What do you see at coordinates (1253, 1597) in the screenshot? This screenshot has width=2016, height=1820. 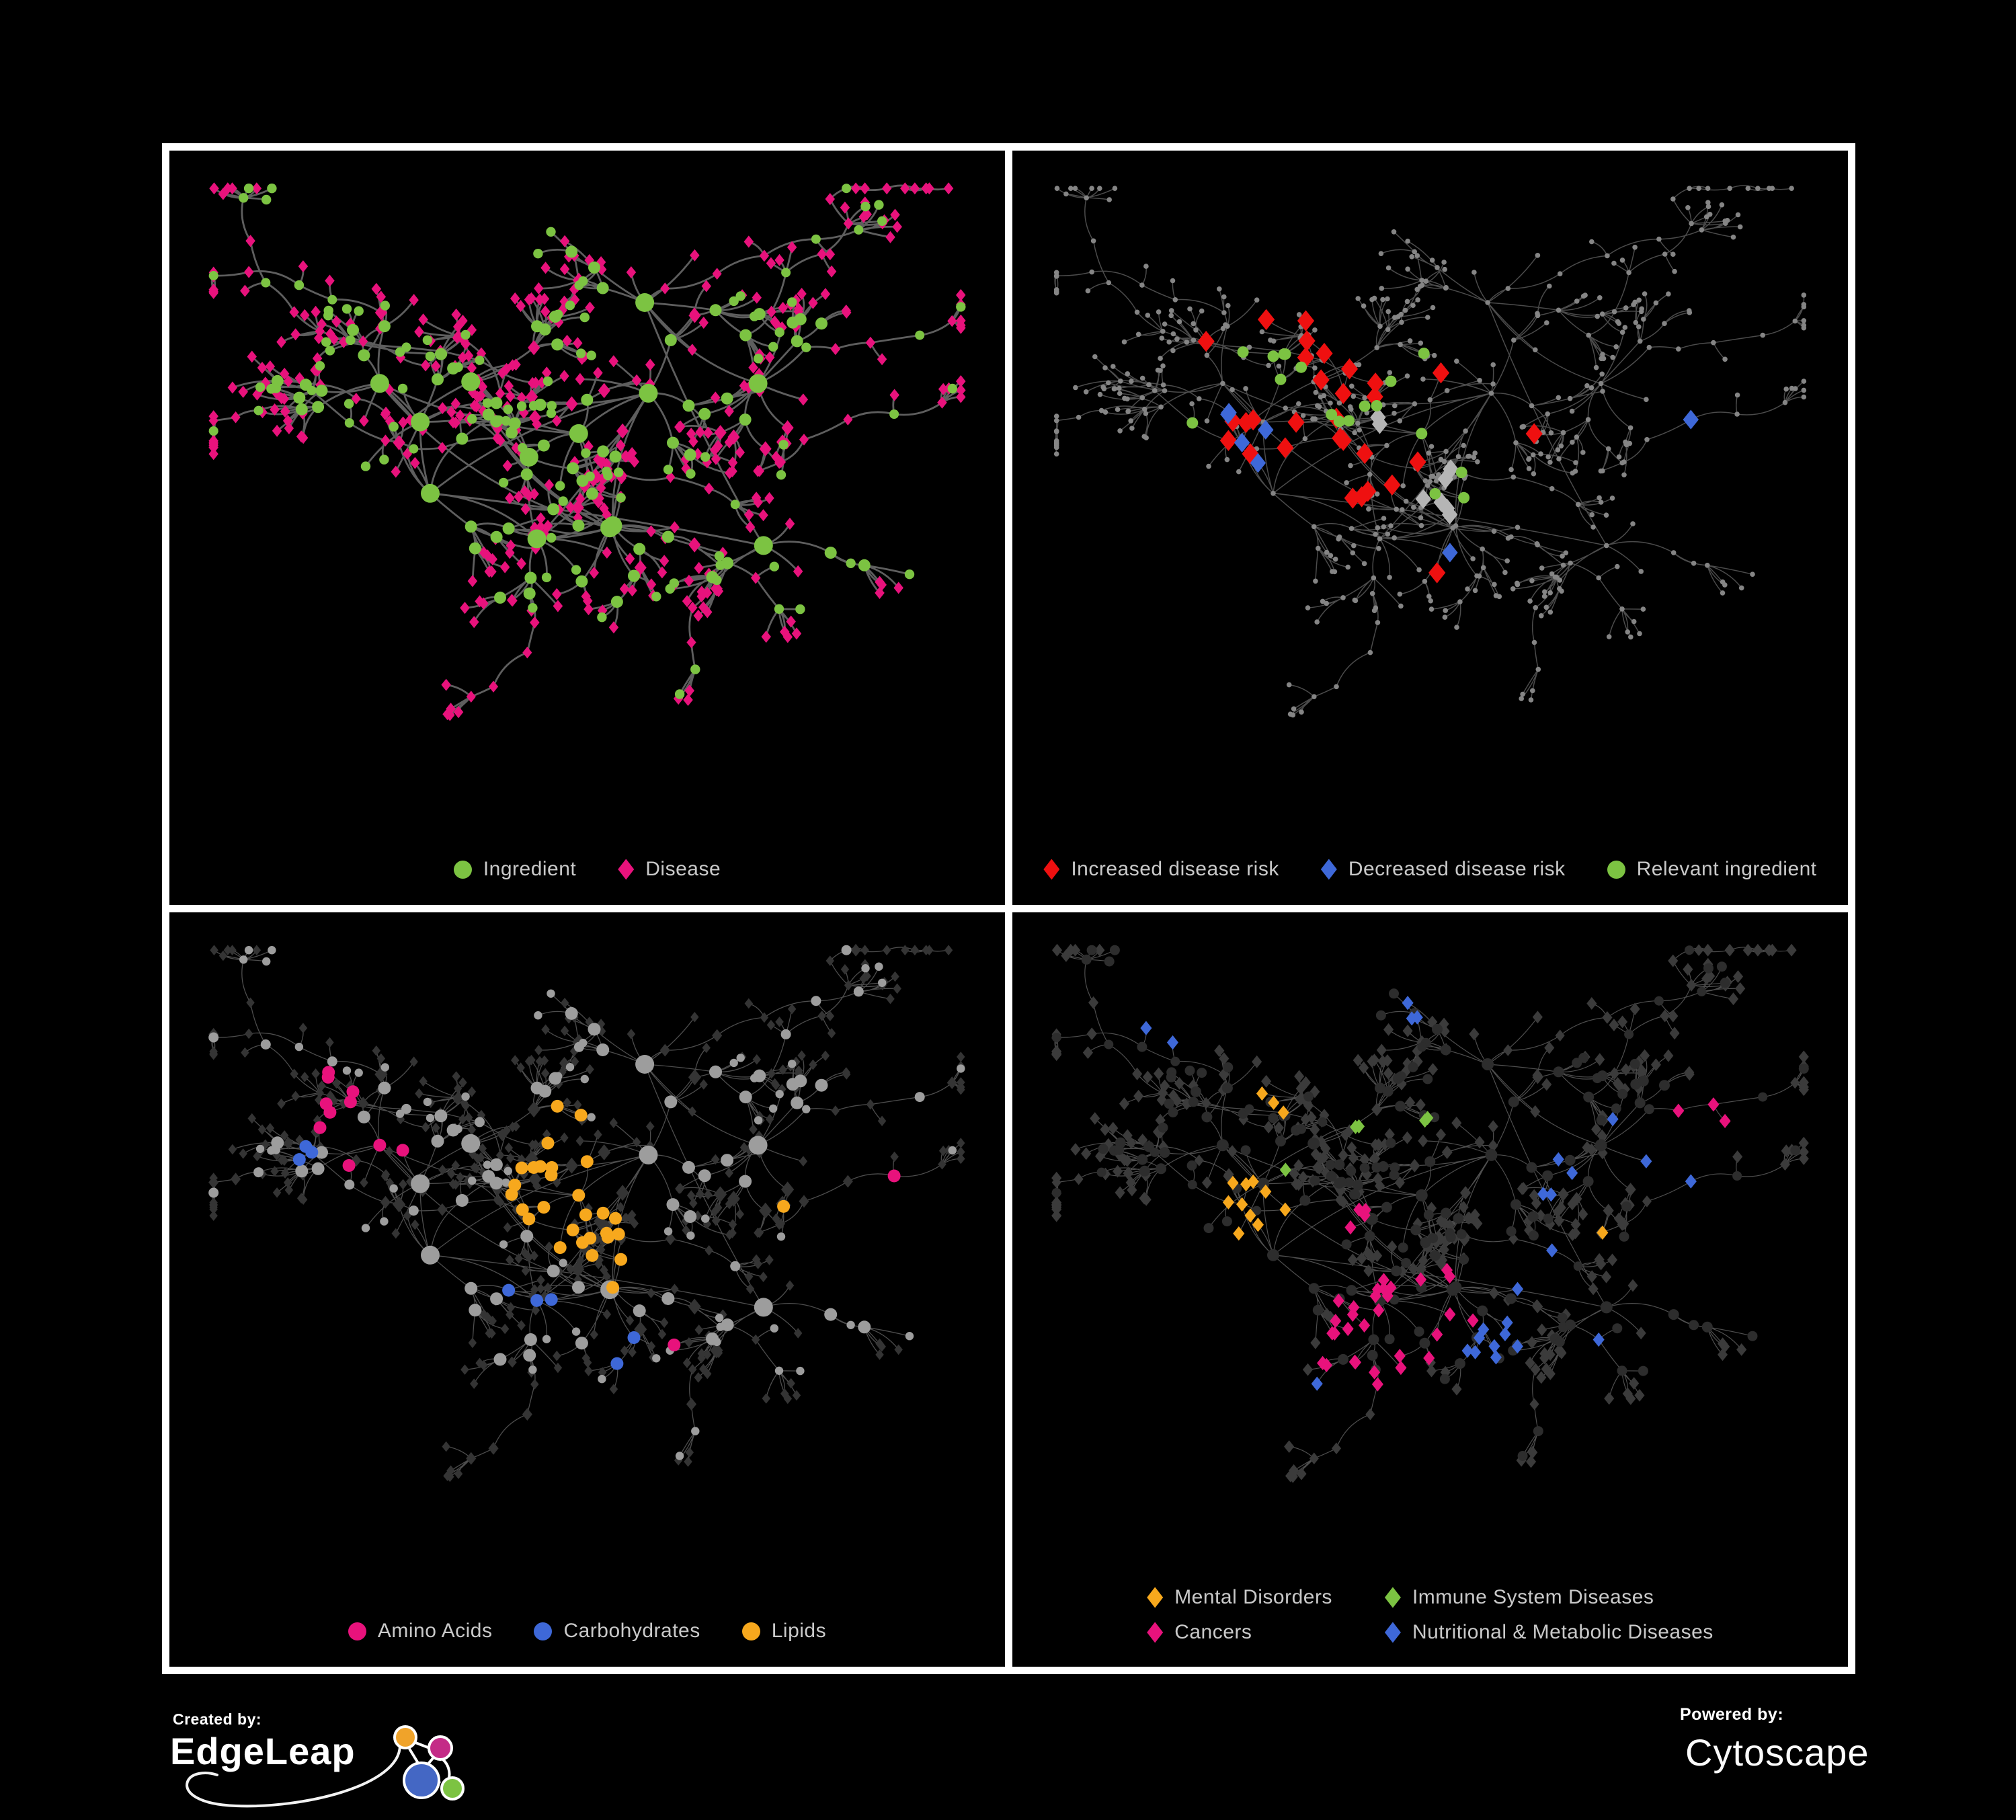 I see `legend-label: Mental Disorders` at bounding box center [1253, 1597].